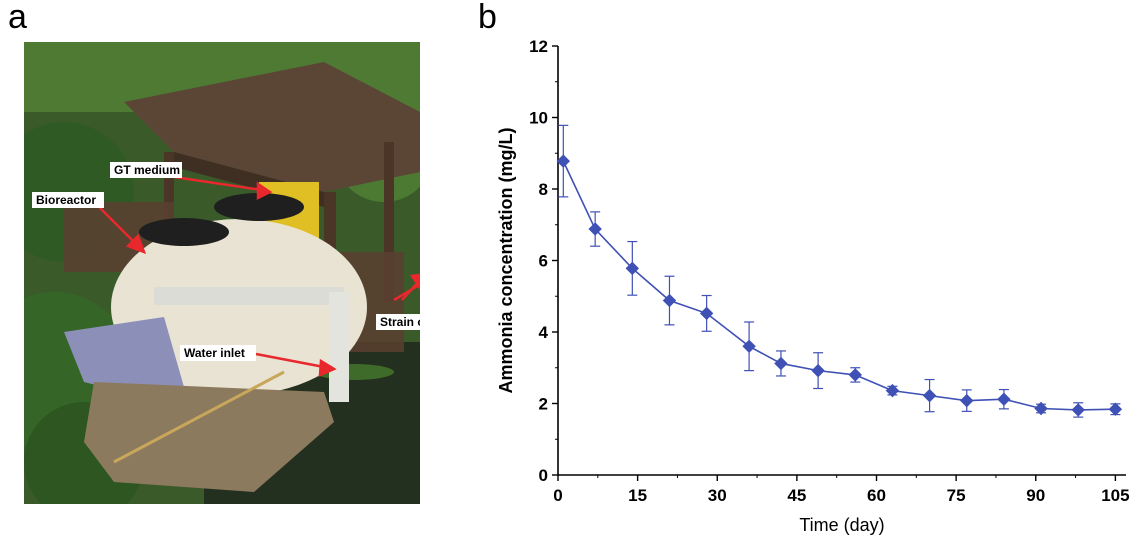 The image size is (1140, 540). What do you see at coordinates (218, 183) in the screenshot?
I see `arrow-gt-medium` at bounding box center [218, 183].